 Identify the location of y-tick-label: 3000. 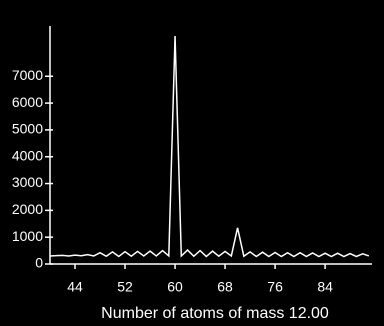
(27, 182).